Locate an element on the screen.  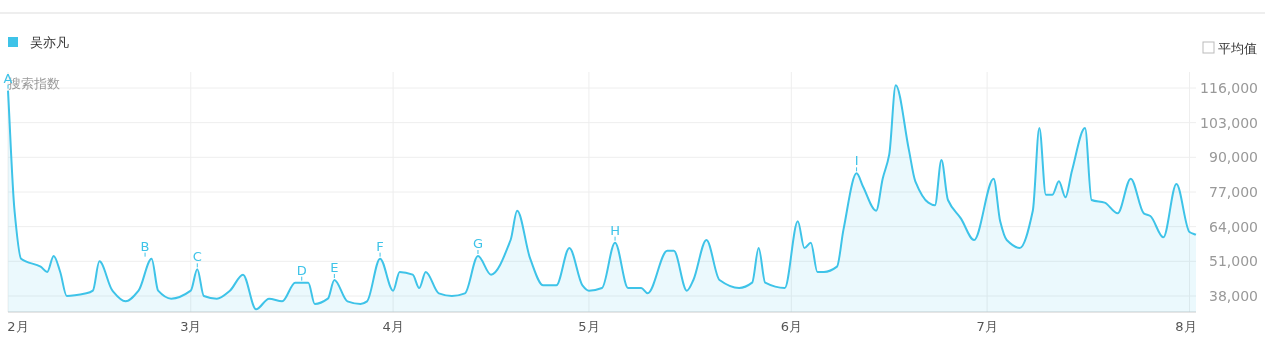
legend-label: 吴亦凡 is located at coordinates (49, 42).